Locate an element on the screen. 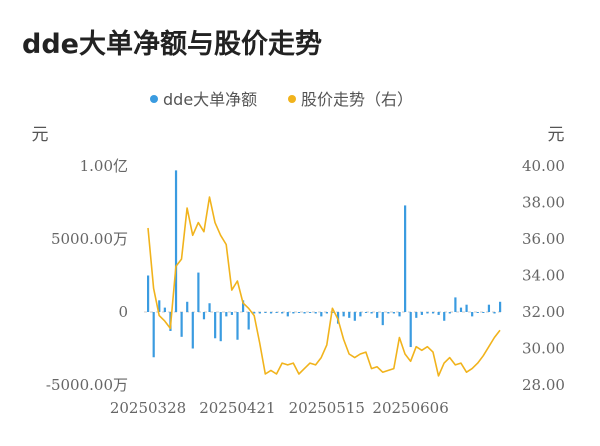 The width and height of the screenshot is (600, 446). right-tick-label: 32.00 is located at coordinates (543, 312).